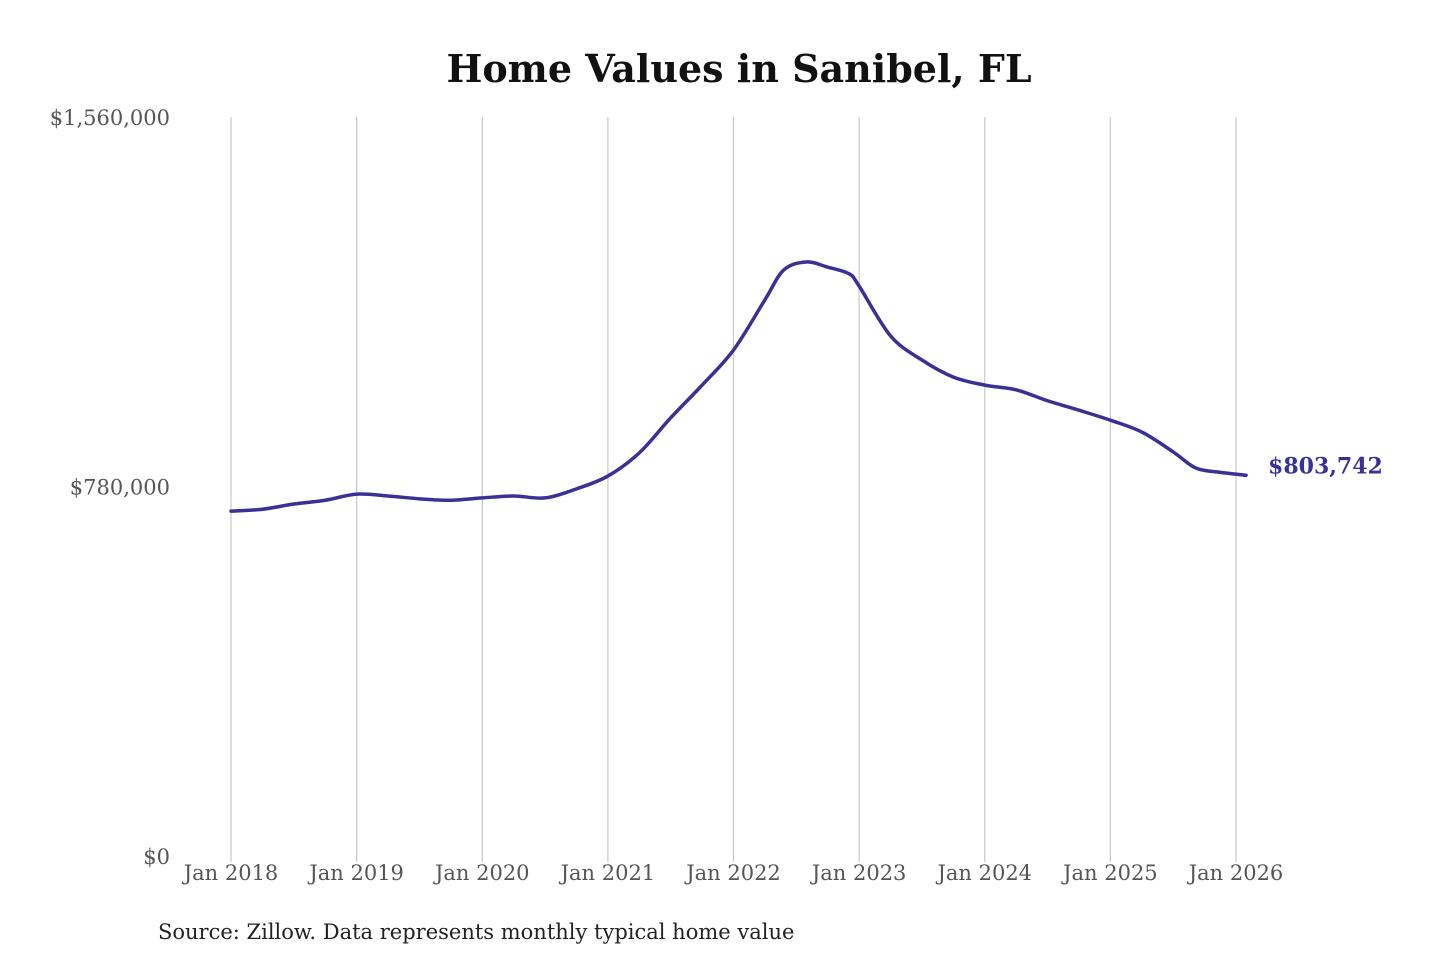 Image resolution: width=1440 pixels, height=960 pixels. I want to click on chart-title: Home Values in Sanibel, FL, so click(738, 68).